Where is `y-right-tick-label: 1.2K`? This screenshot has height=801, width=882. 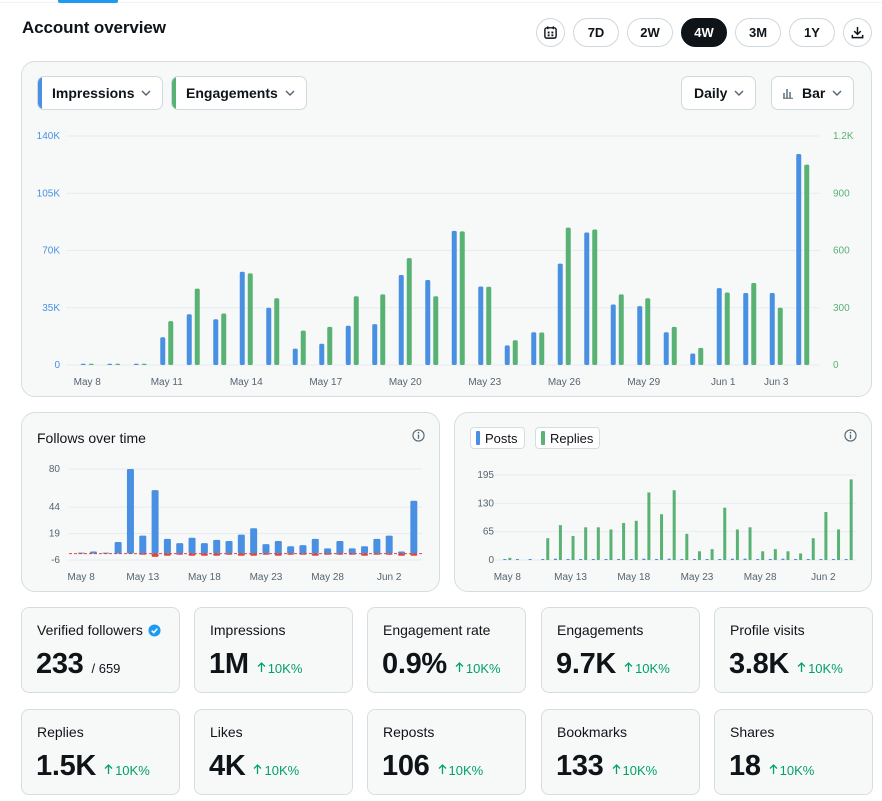 y-right-tick-label: 1.2K is located at coordinates (843, 136).